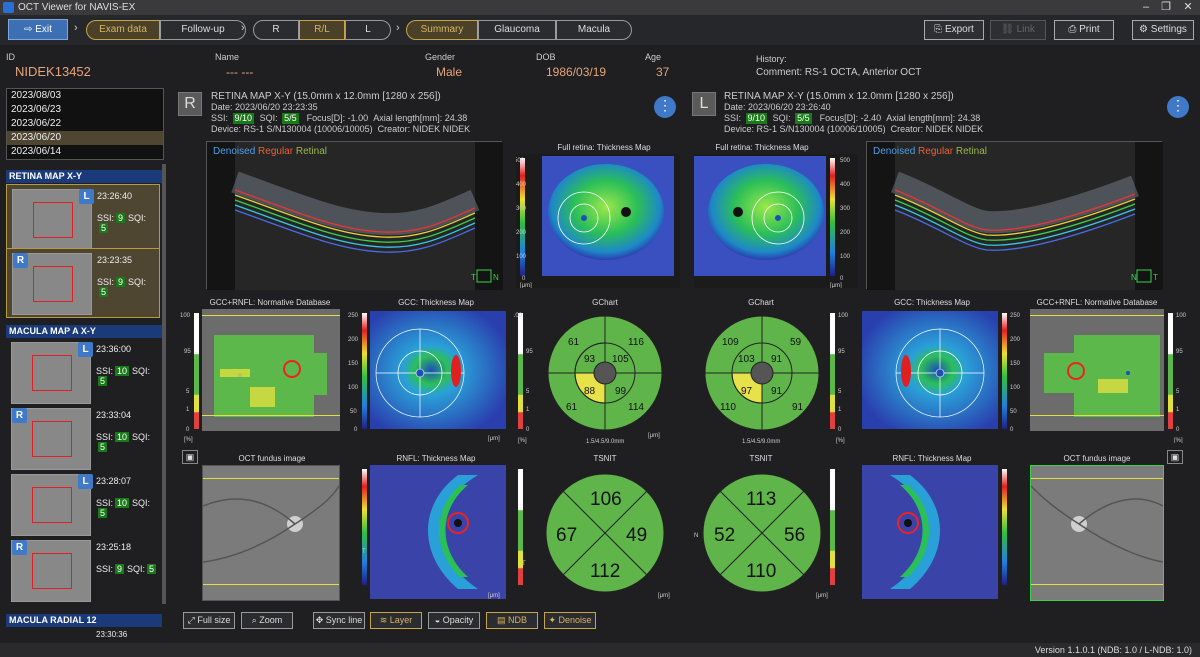  I want to click on gchart-sector-value: 99, so click(621, 391).